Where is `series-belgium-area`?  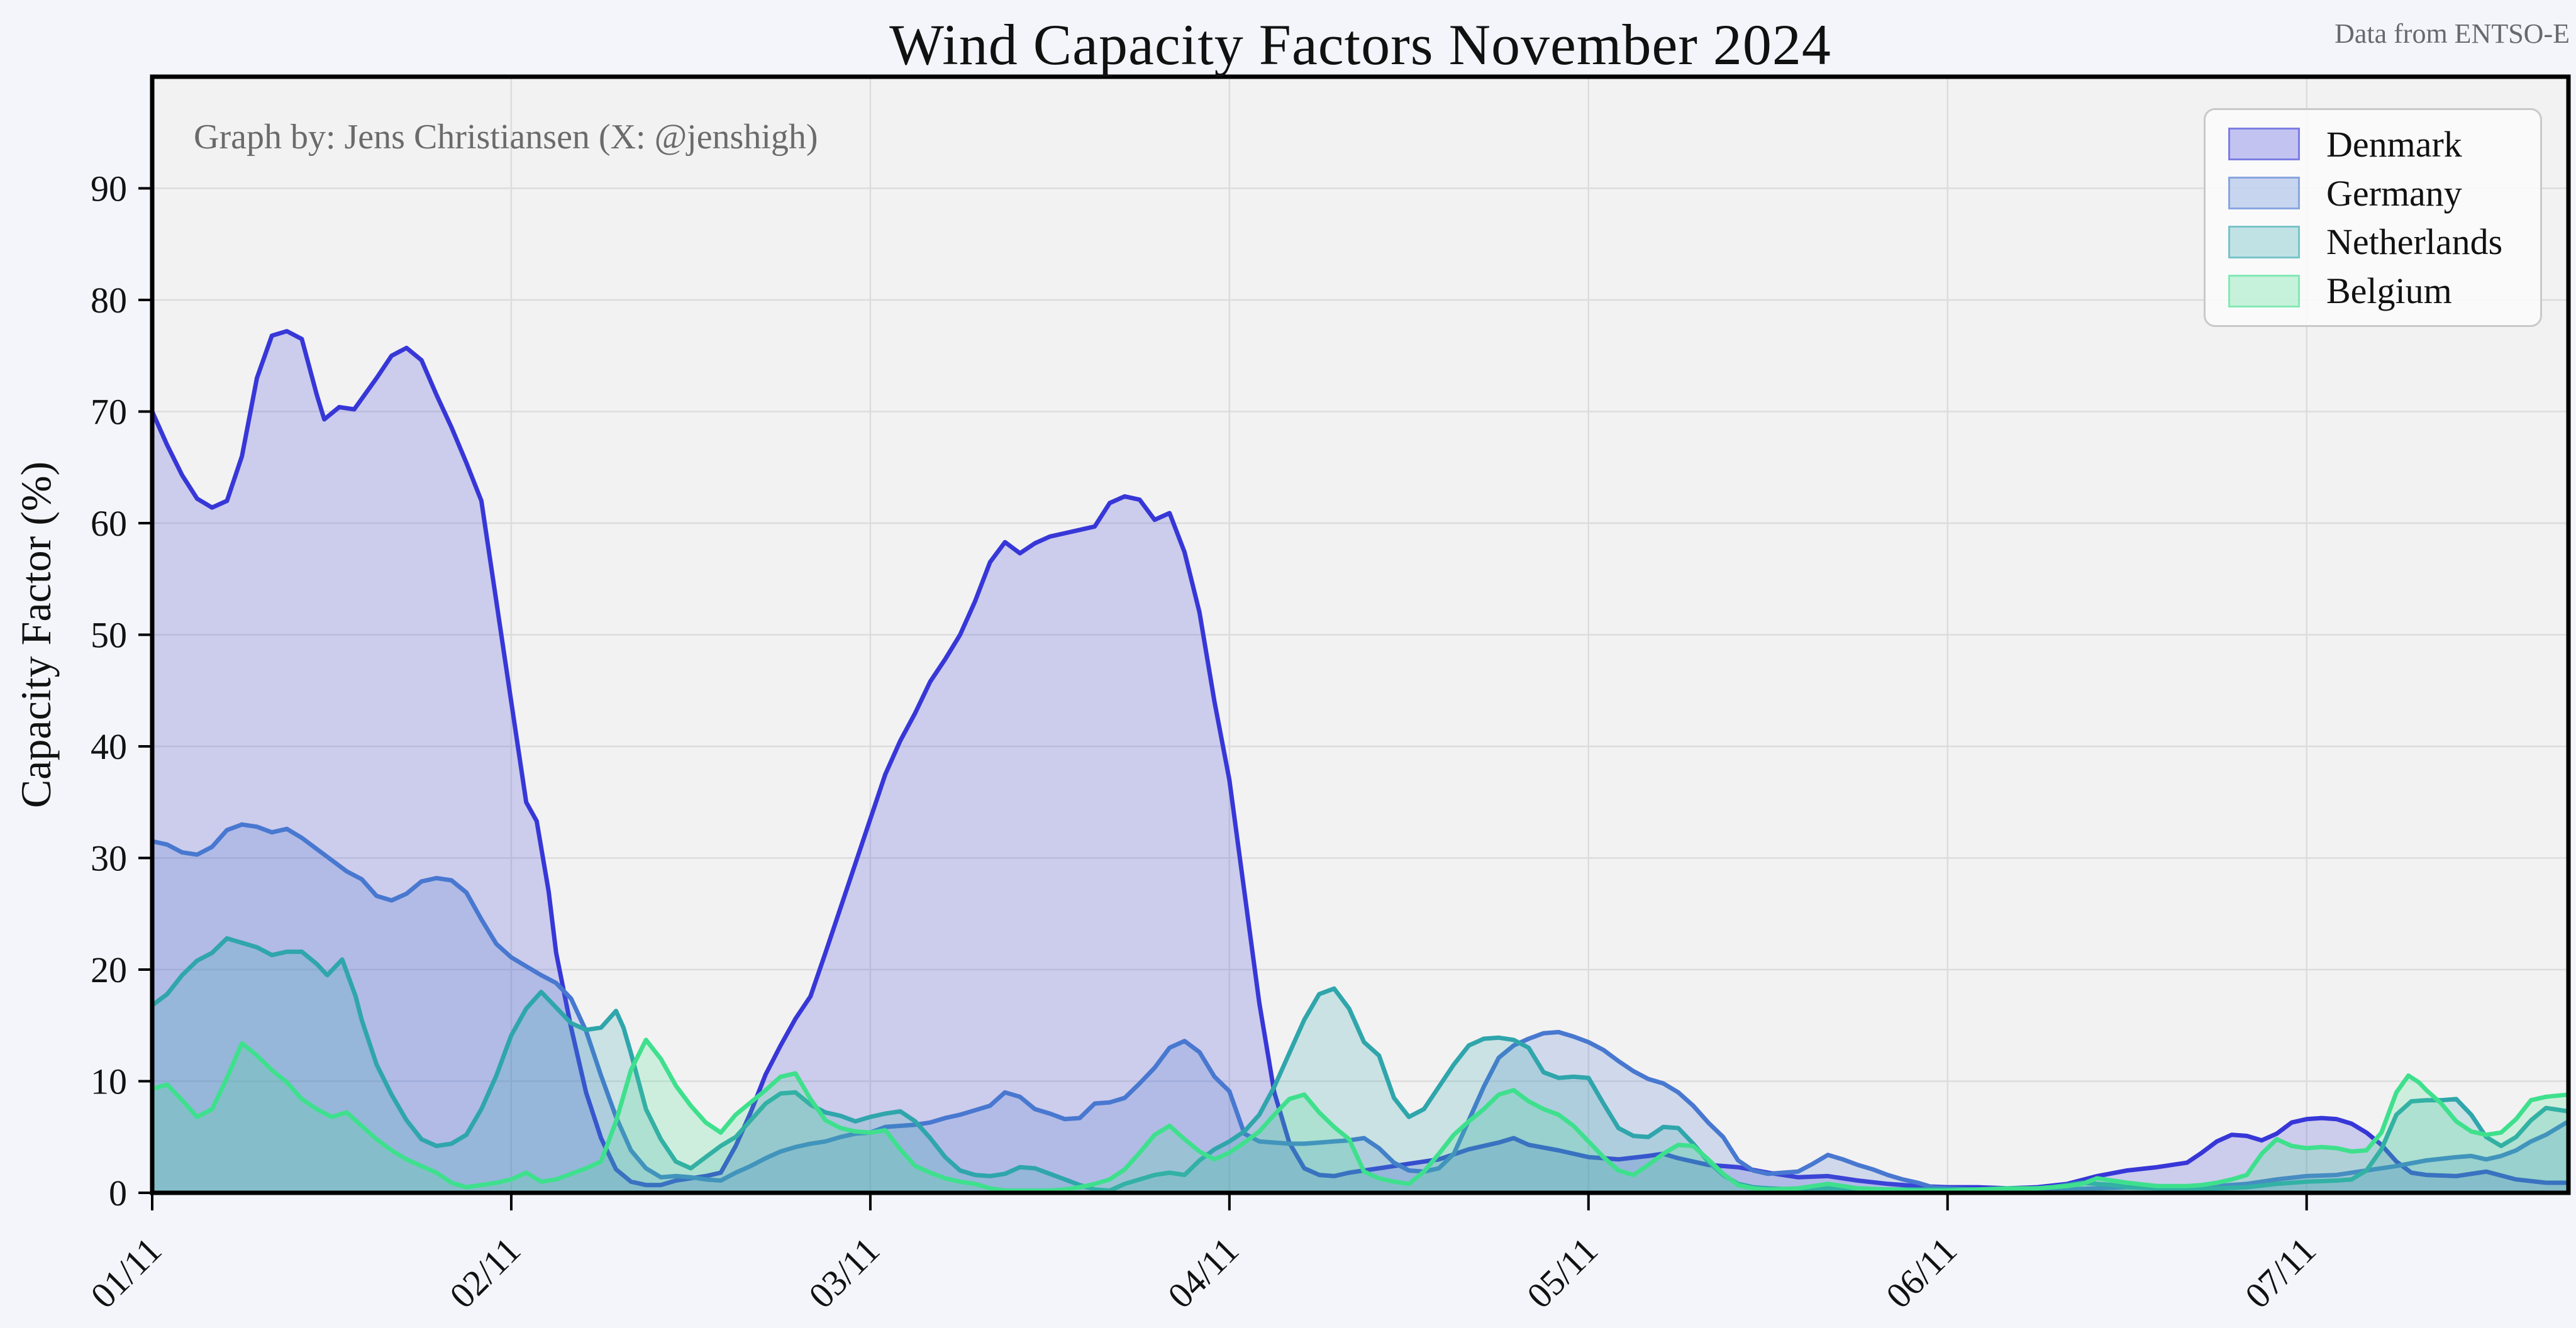 series-belgium-area is located at coordinates (1360, 1116).